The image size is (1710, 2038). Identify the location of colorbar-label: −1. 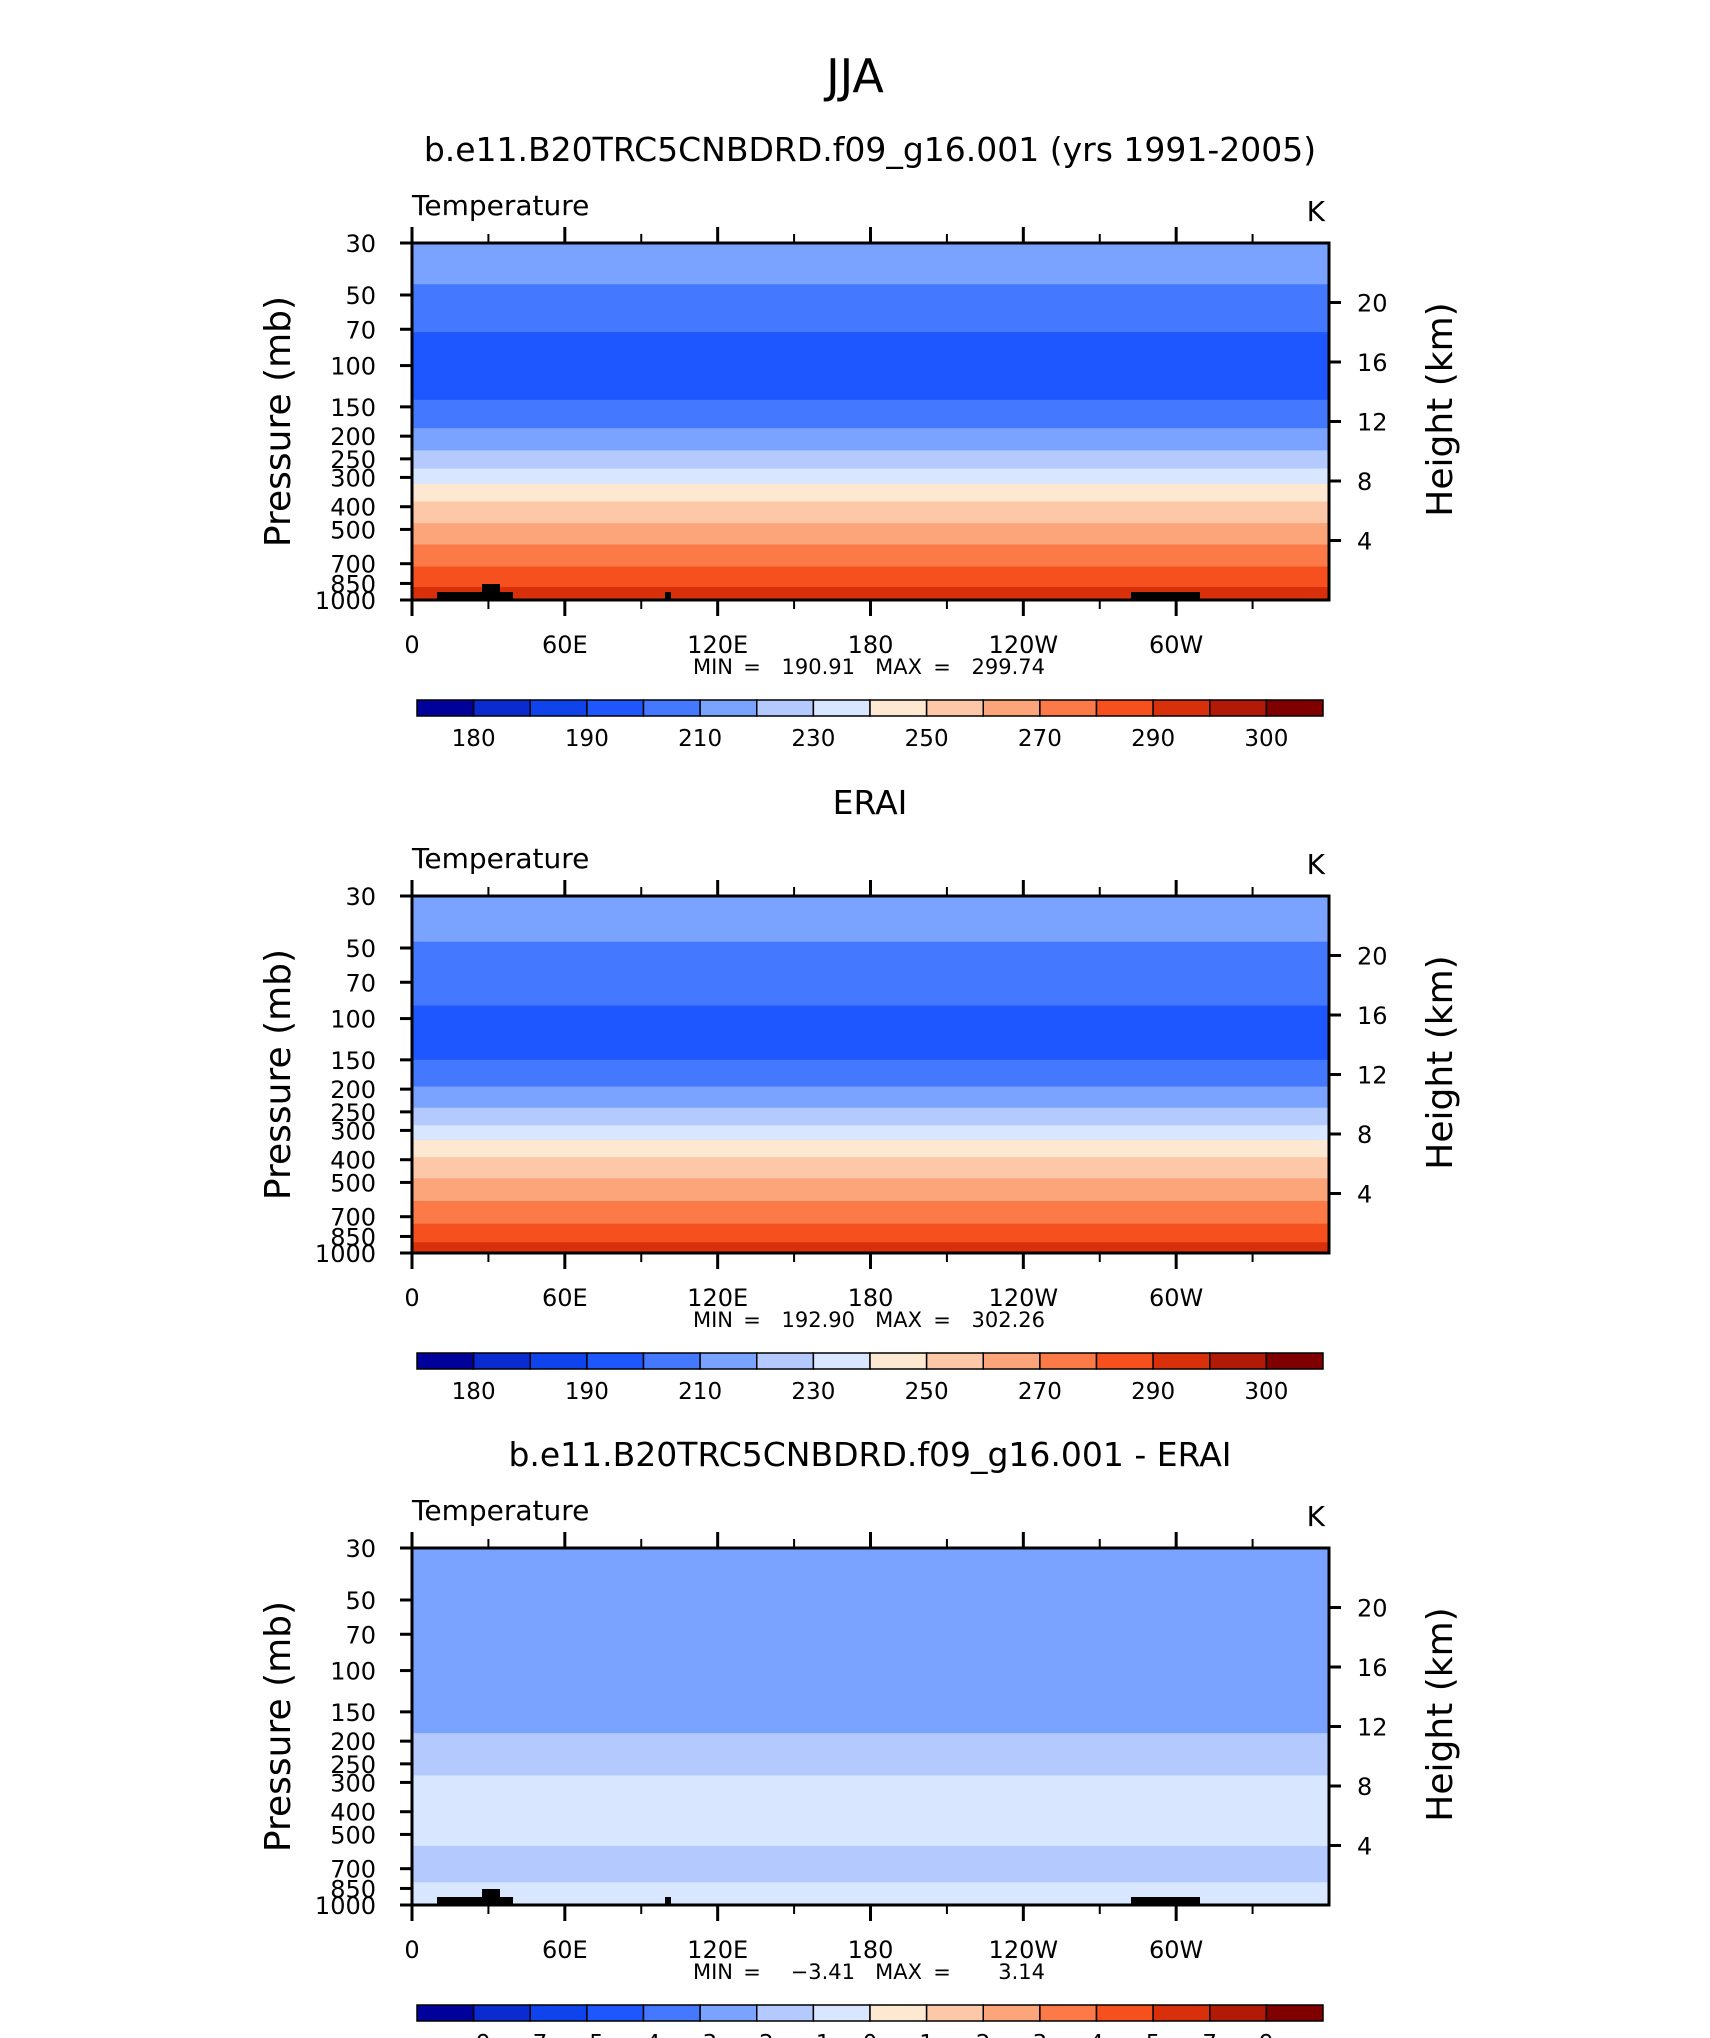
(813, 2034).